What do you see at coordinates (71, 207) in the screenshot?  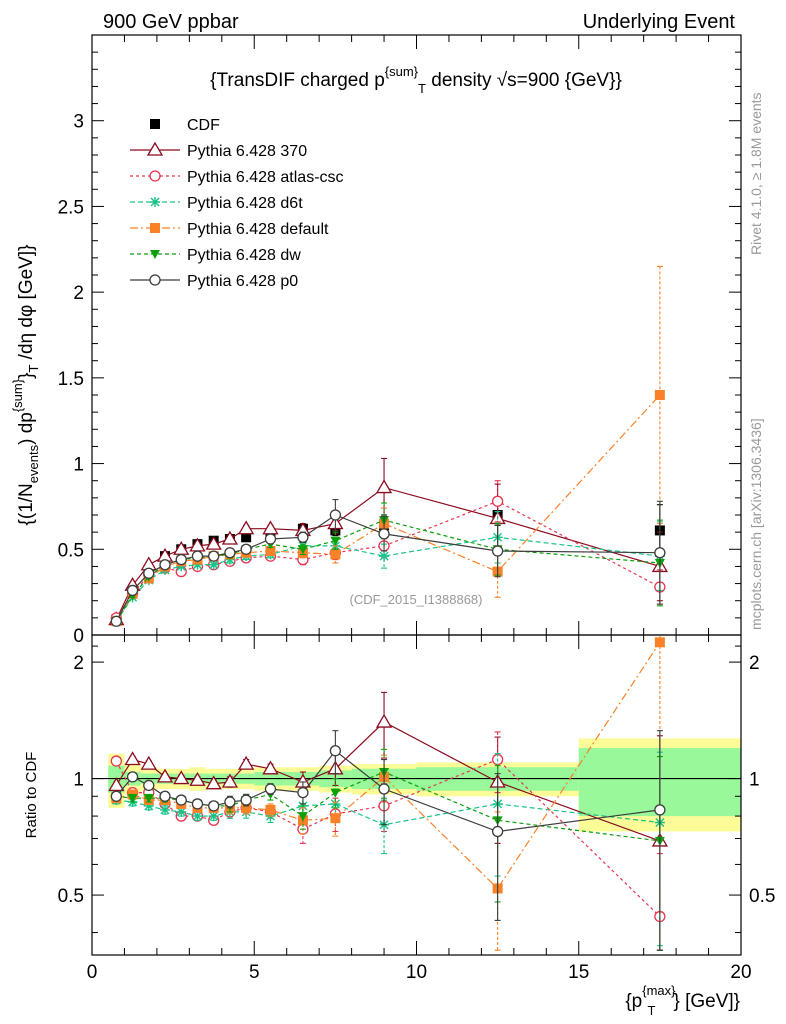 I see `upper-ytick-label: 2.5` at bounding box center [71, 207].